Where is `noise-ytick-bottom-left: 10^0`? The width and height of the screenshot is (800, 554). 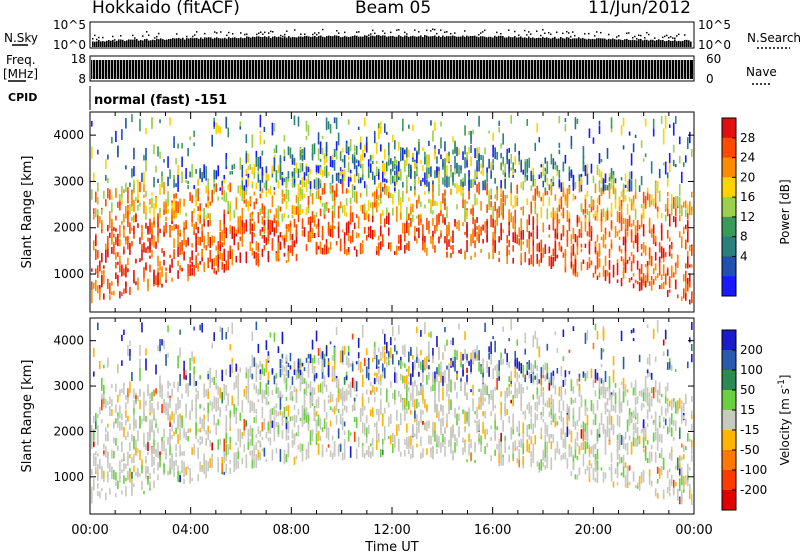 noise-ytick-bottom-left: 10^0 is located at coordinates (69, 45).